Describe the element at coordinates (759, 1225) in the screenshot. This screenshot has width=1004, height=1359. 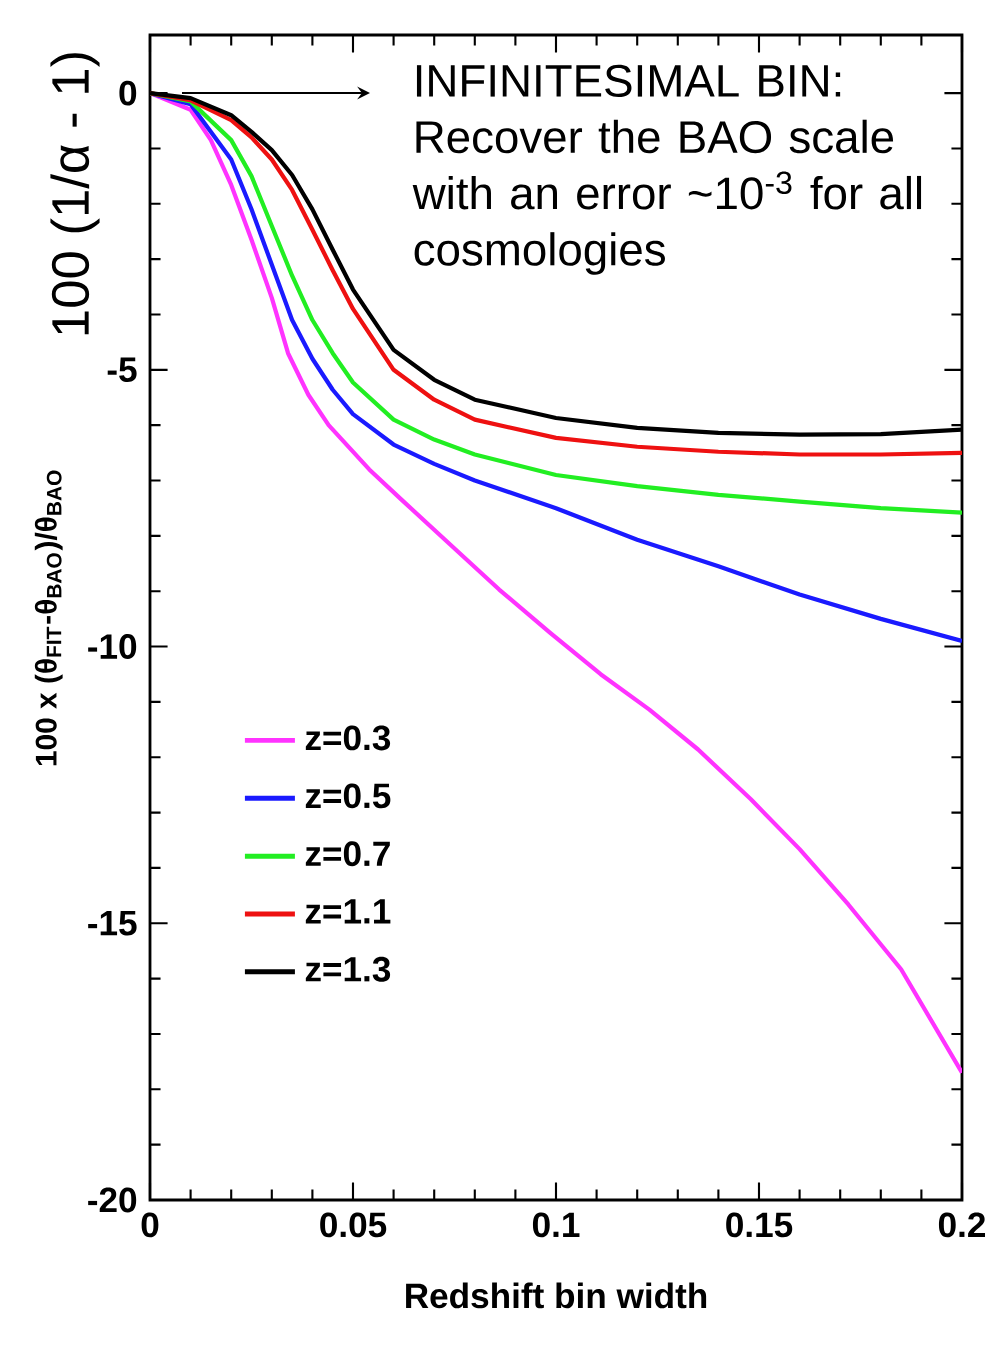
I see `x-tick-label: 0.15` at that location.